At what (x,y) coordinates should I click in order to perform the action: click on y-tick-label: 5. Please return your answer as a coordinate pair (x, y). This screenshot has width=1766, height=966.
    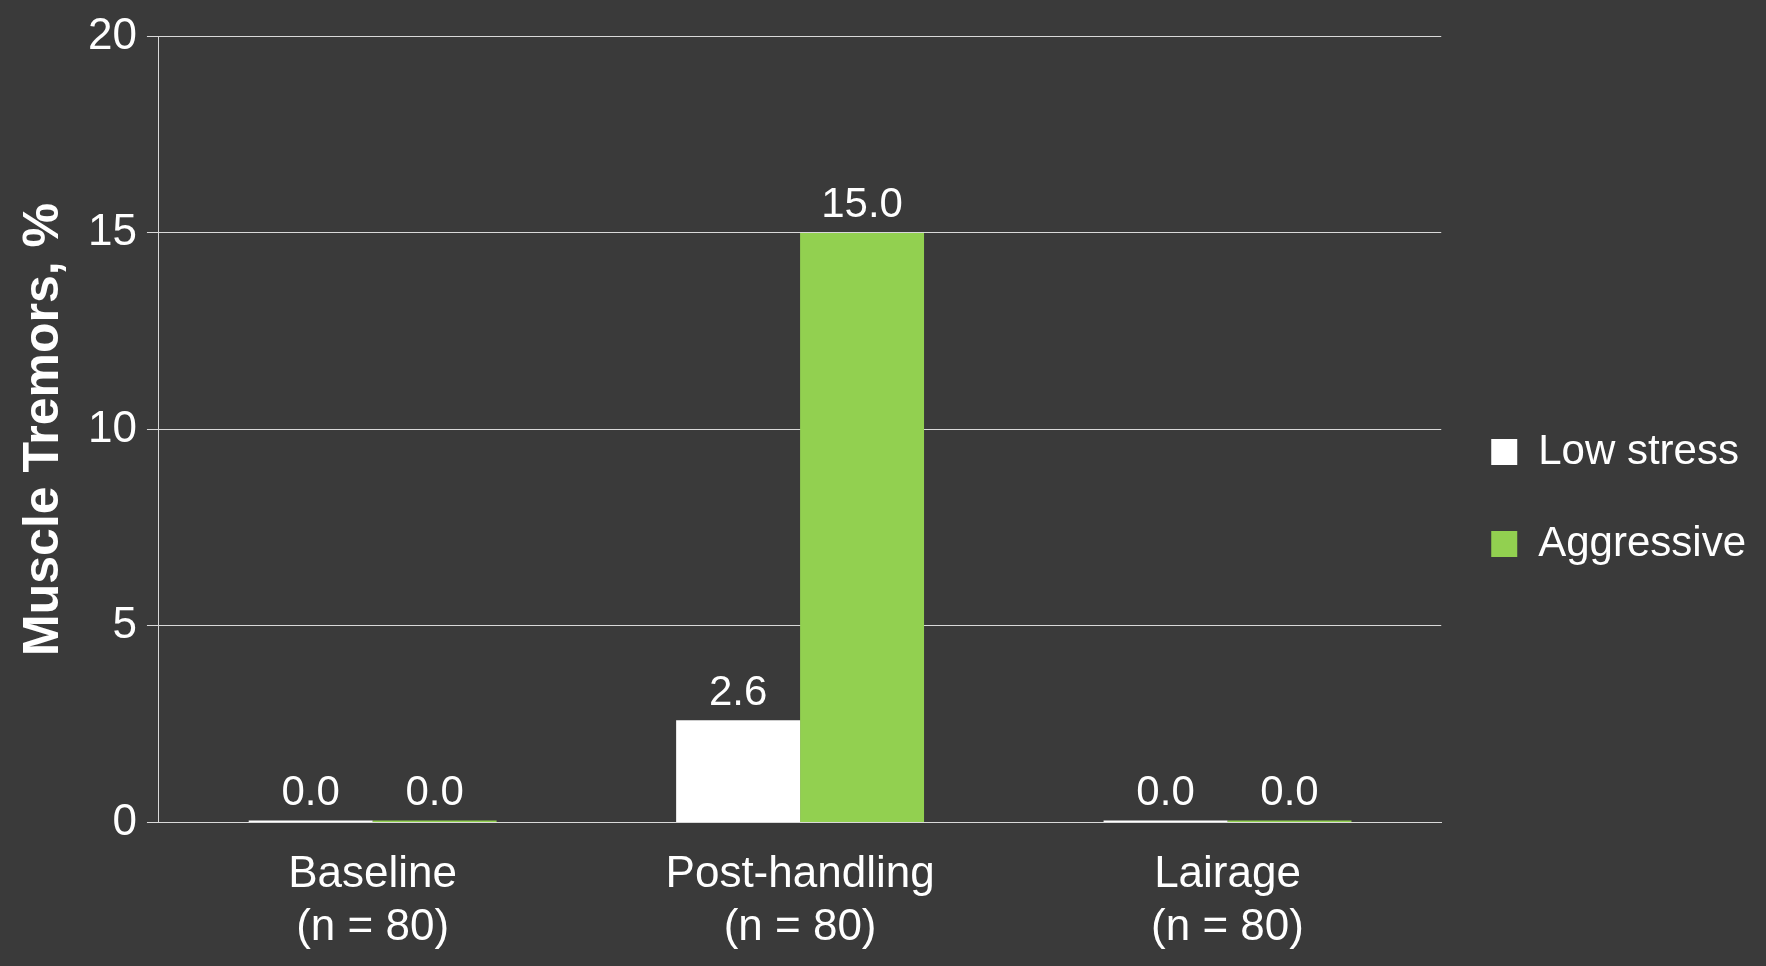
    Looking at the image, I should click on (124, 623).